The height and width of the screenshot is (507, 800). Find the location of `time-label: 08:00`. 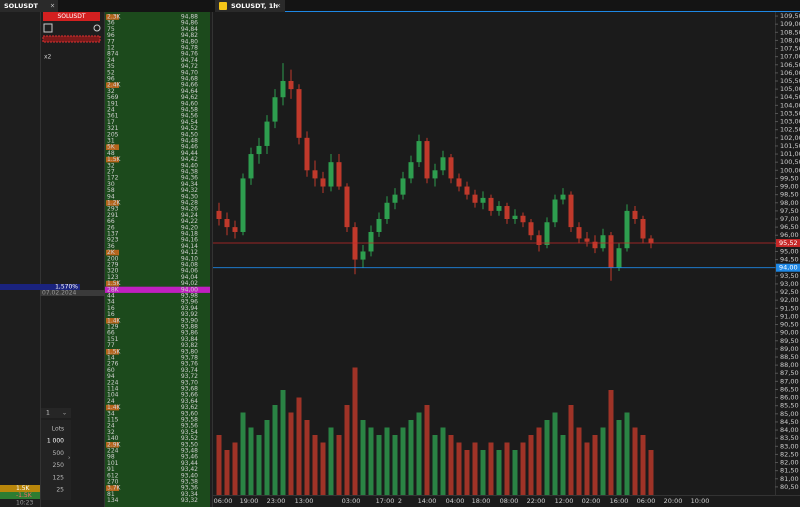

time-label: 08:00 is located at coordinates (509, 501).